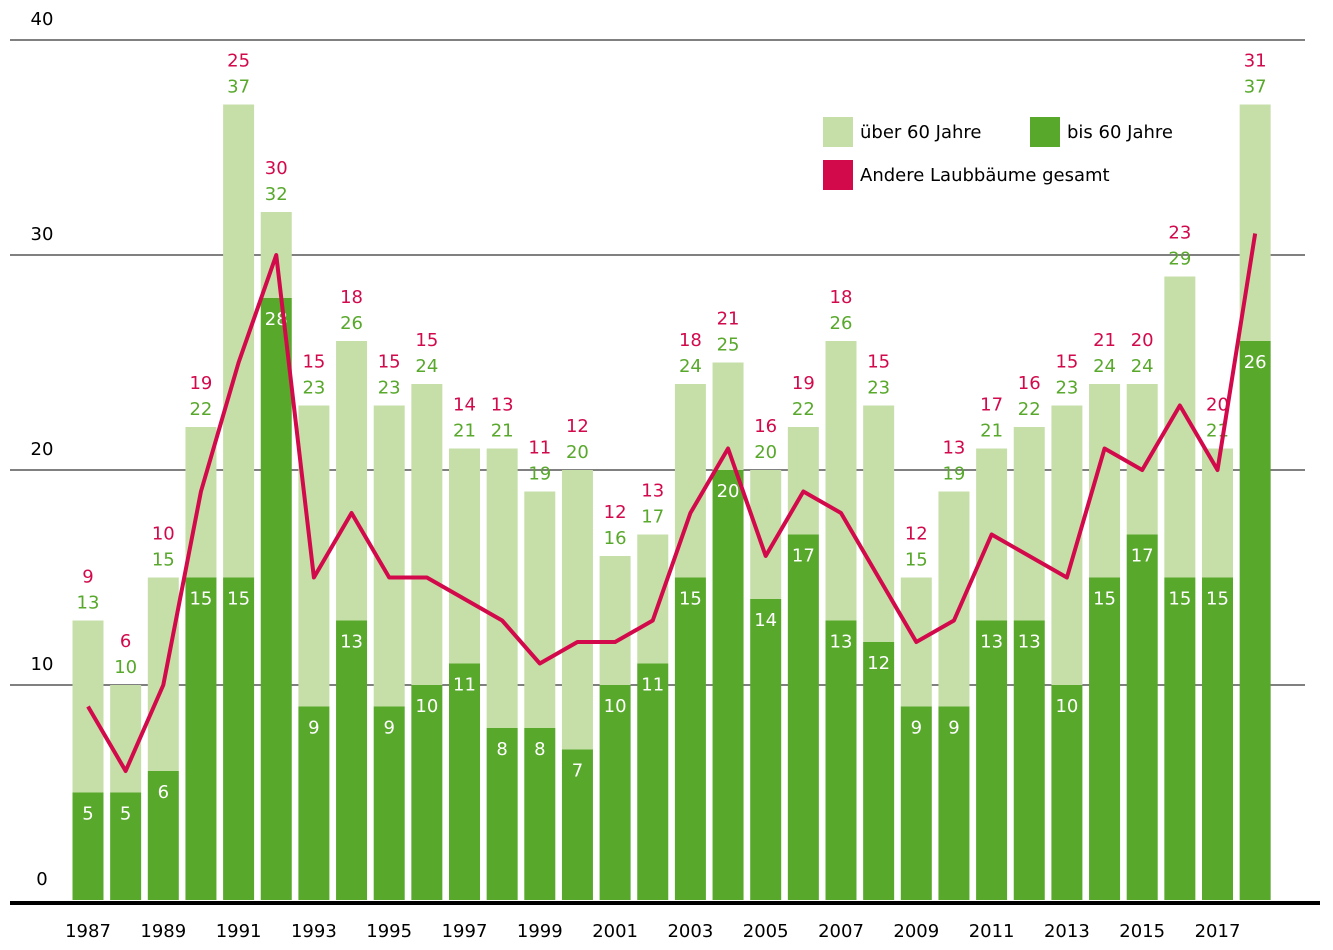 This screenshot has width=1333, height=950. I want to click on total-label: 29, so click(1179, 259).